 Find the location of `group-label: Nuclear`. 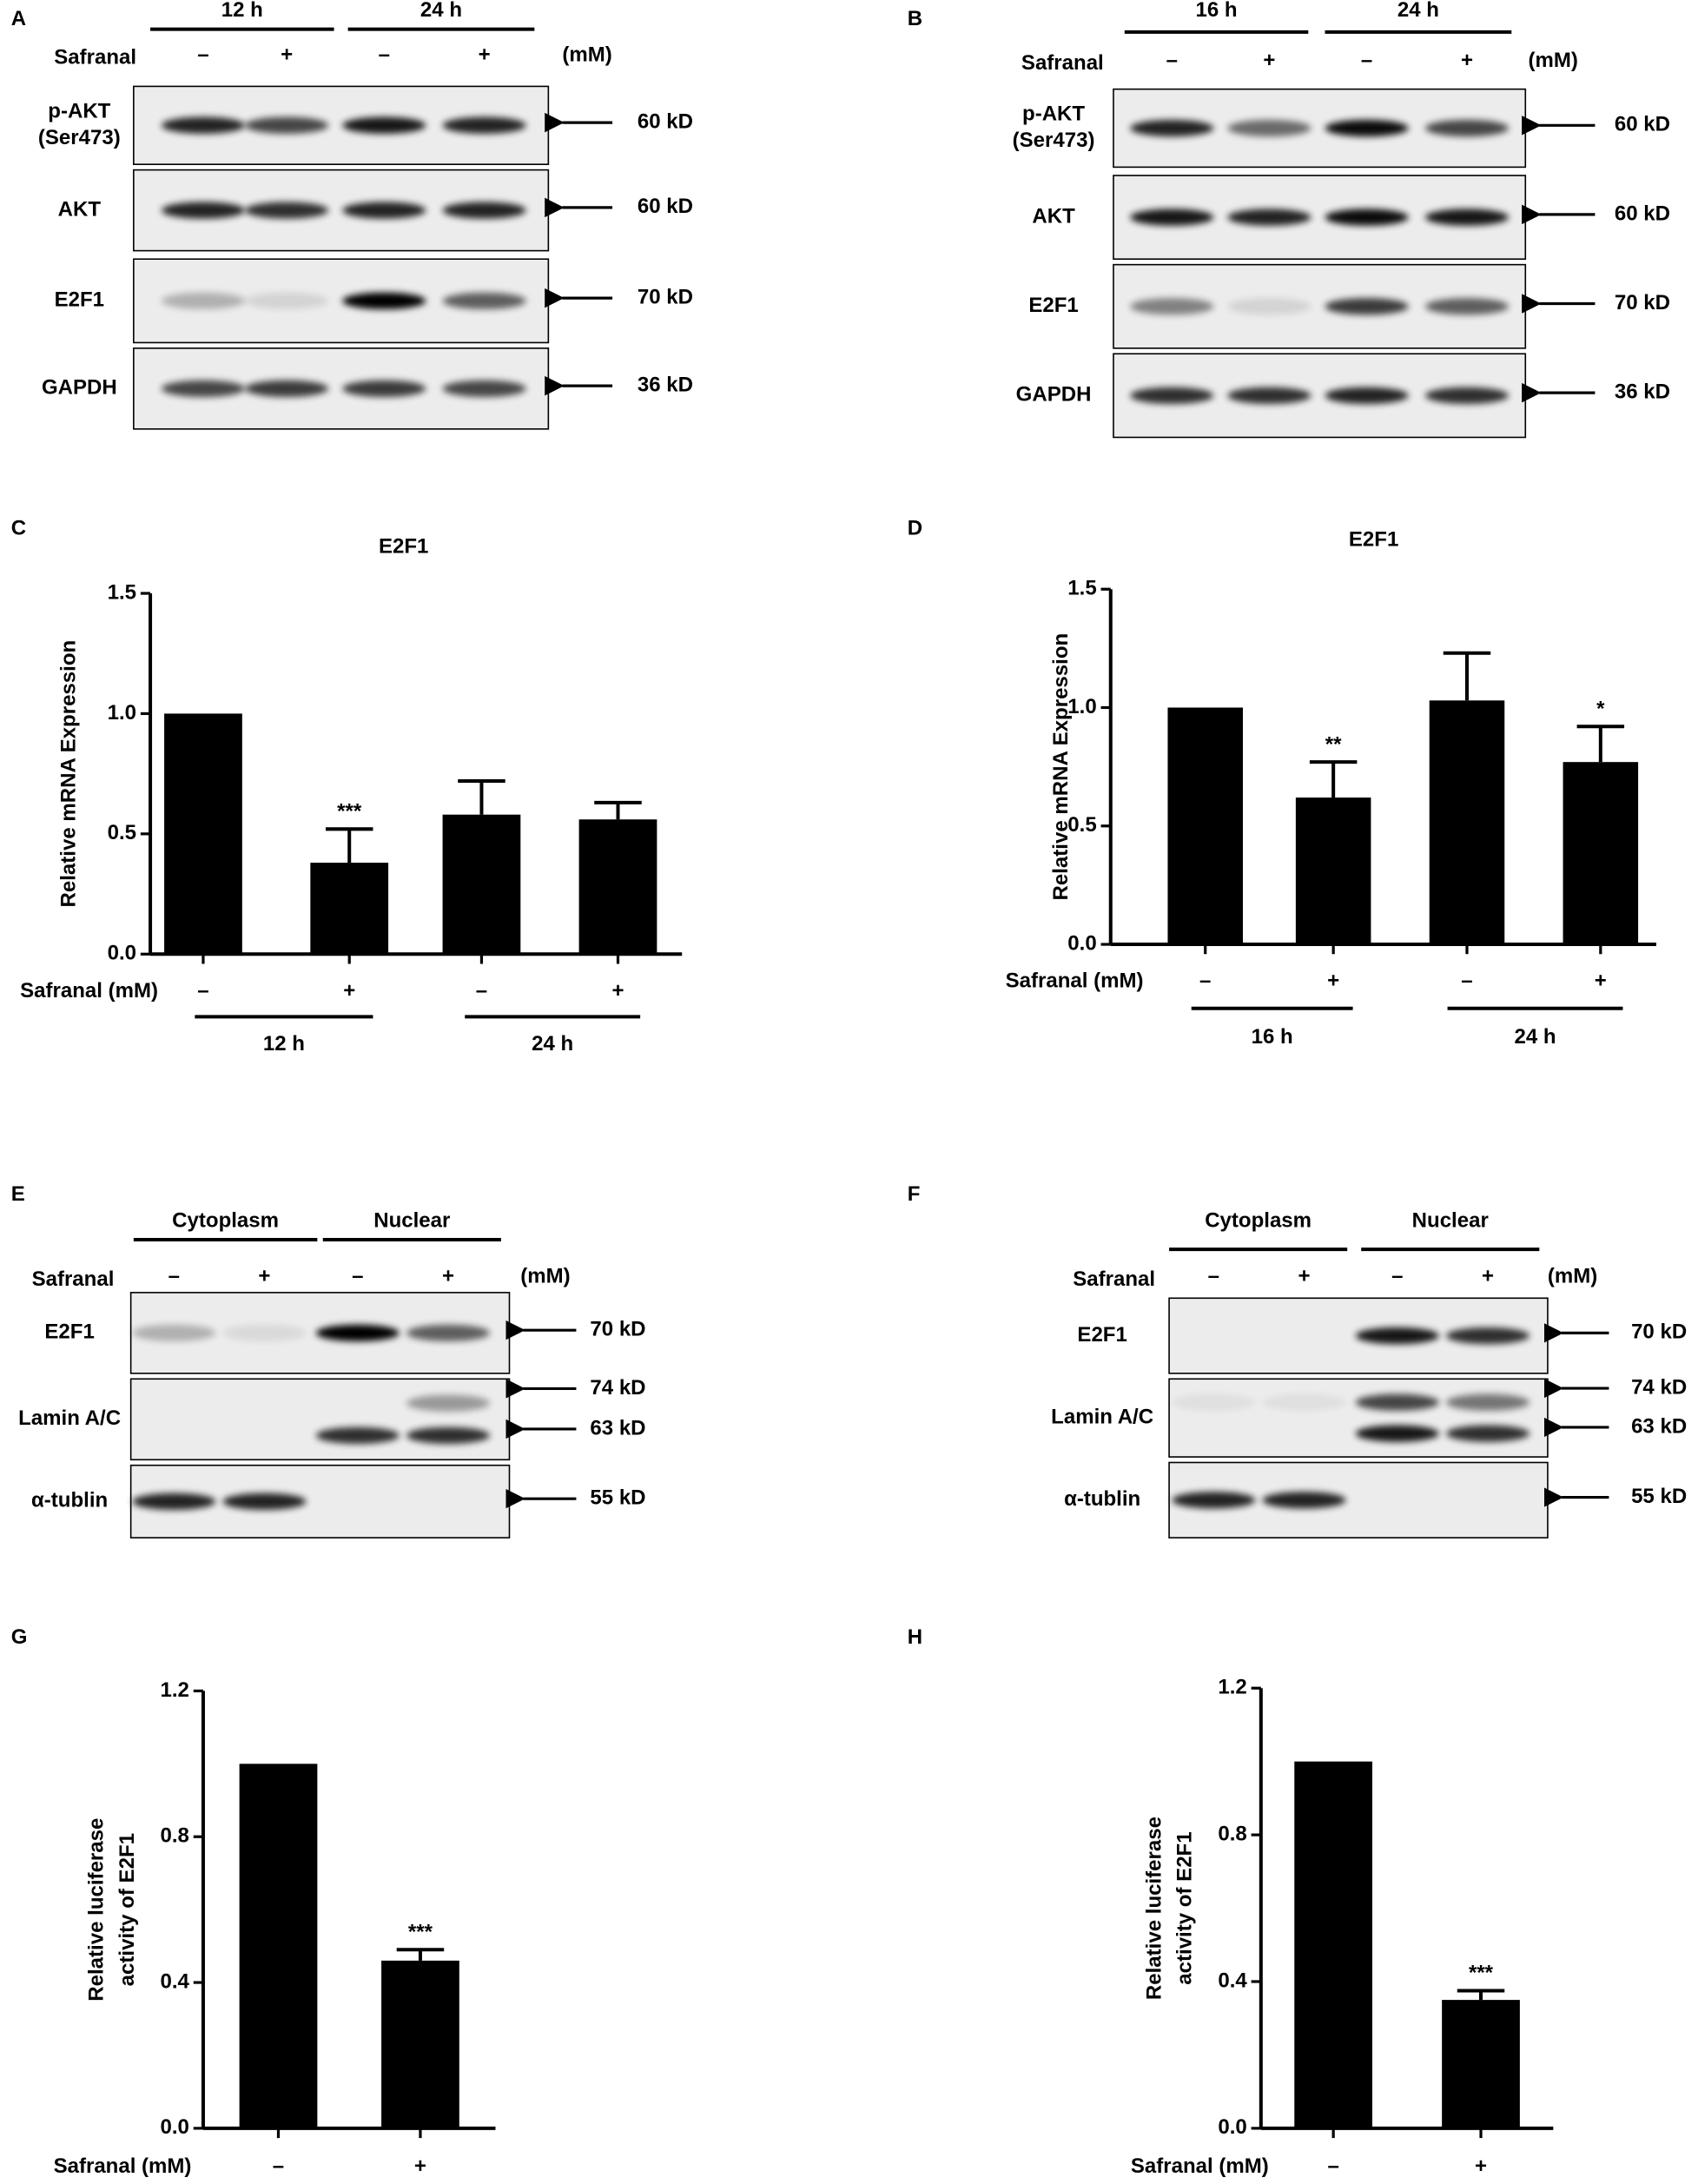

group-label: Nuclear is located at coordinates (1450, 1220).